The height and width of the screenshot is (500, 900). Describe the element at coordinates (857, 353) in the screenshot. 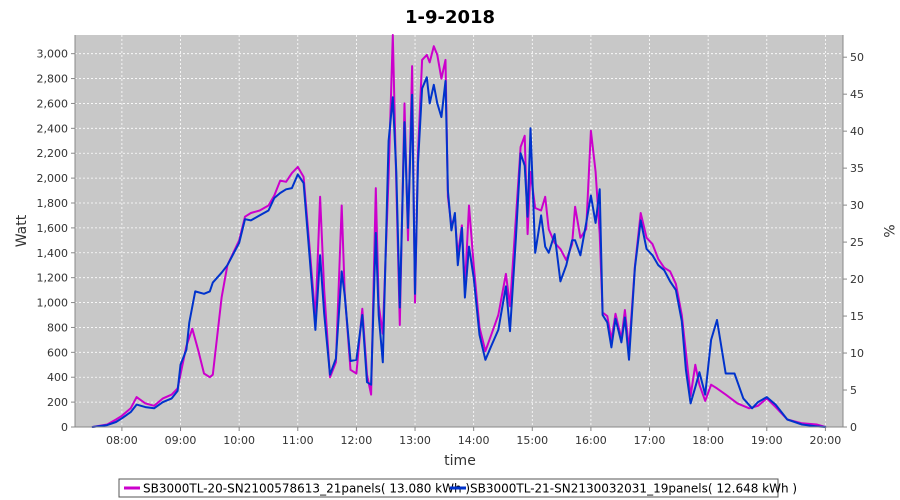

I see `y2-tick-label: 10` at that location.